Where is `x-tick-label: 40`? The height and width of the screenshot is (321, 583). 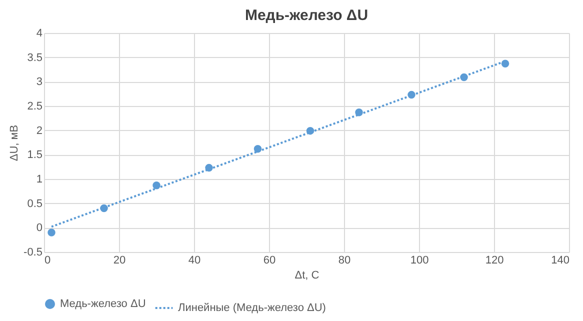 x-tick-label: 40 is located at coordinates (194, 260).